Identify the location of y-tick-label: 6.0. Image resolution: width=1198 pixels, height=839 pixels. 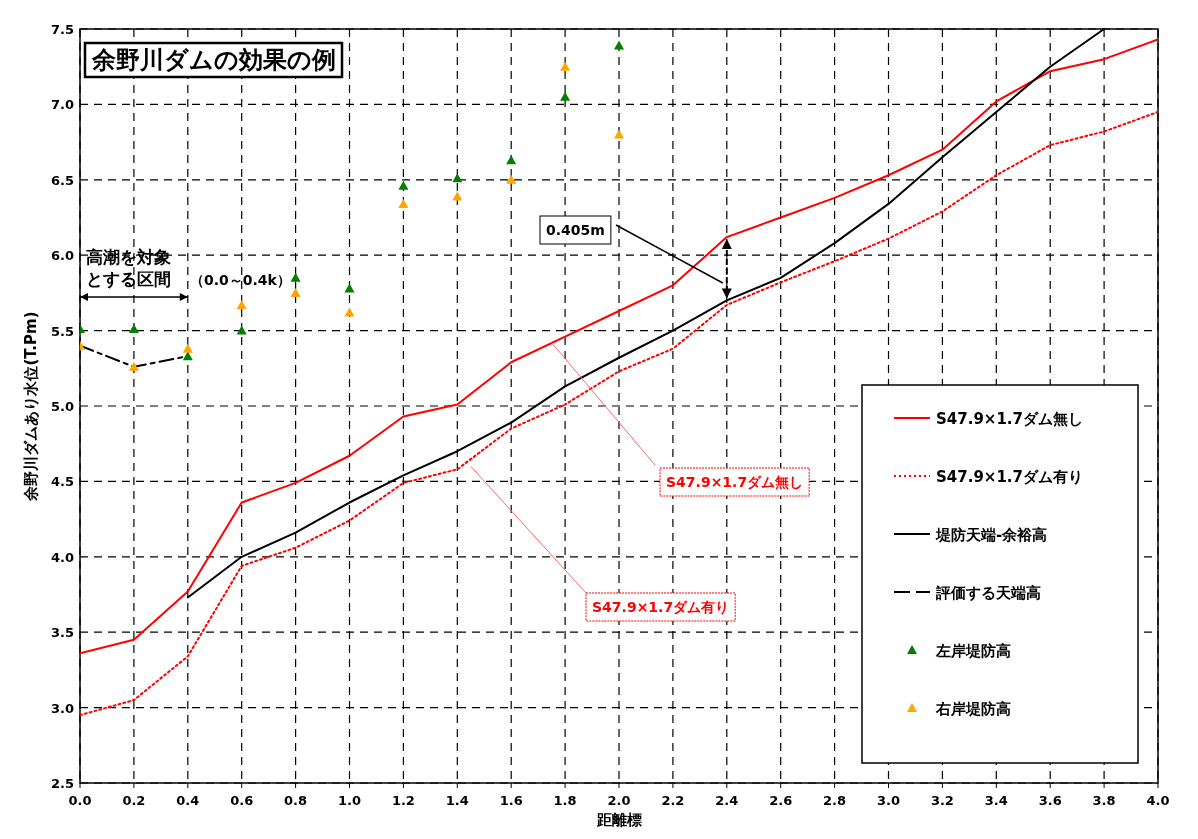
(62, 256).